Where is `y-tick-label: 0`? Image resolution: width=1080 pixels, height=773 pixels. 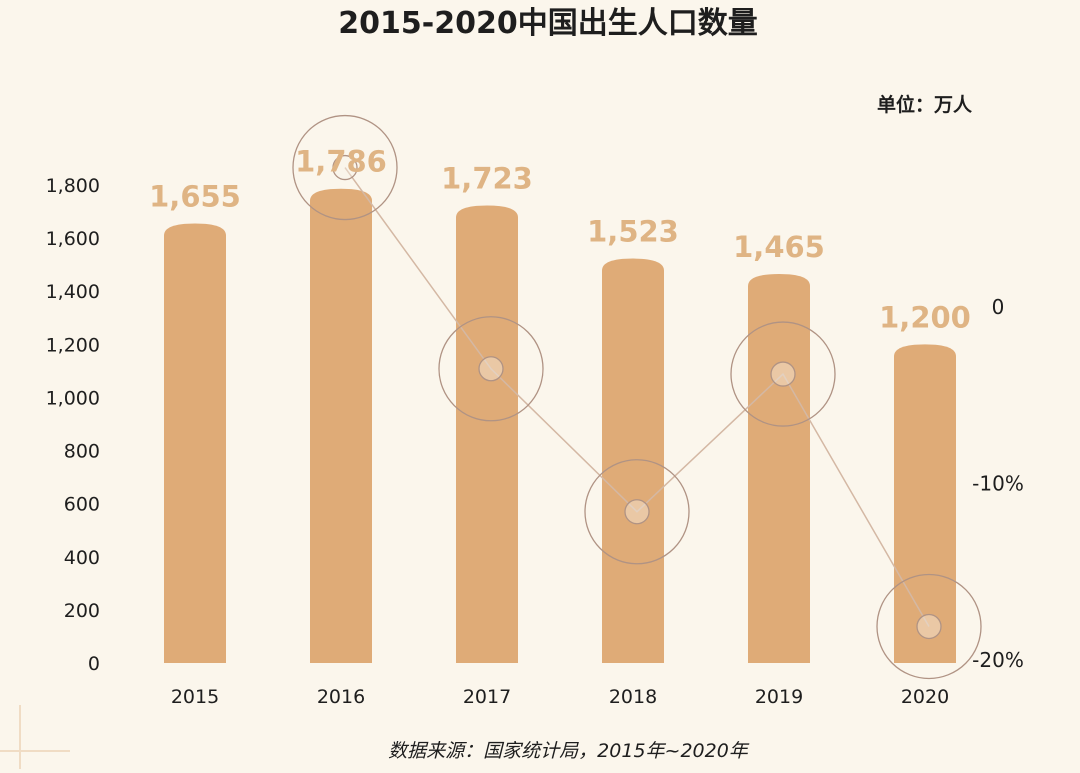
y-tick-label: 0 is located at coordinates (94, 664).